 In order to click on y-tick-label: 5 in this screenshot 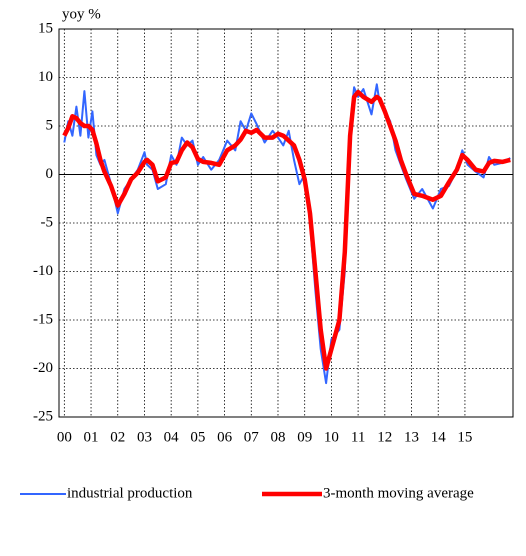, I will do `click(50, 125)`.